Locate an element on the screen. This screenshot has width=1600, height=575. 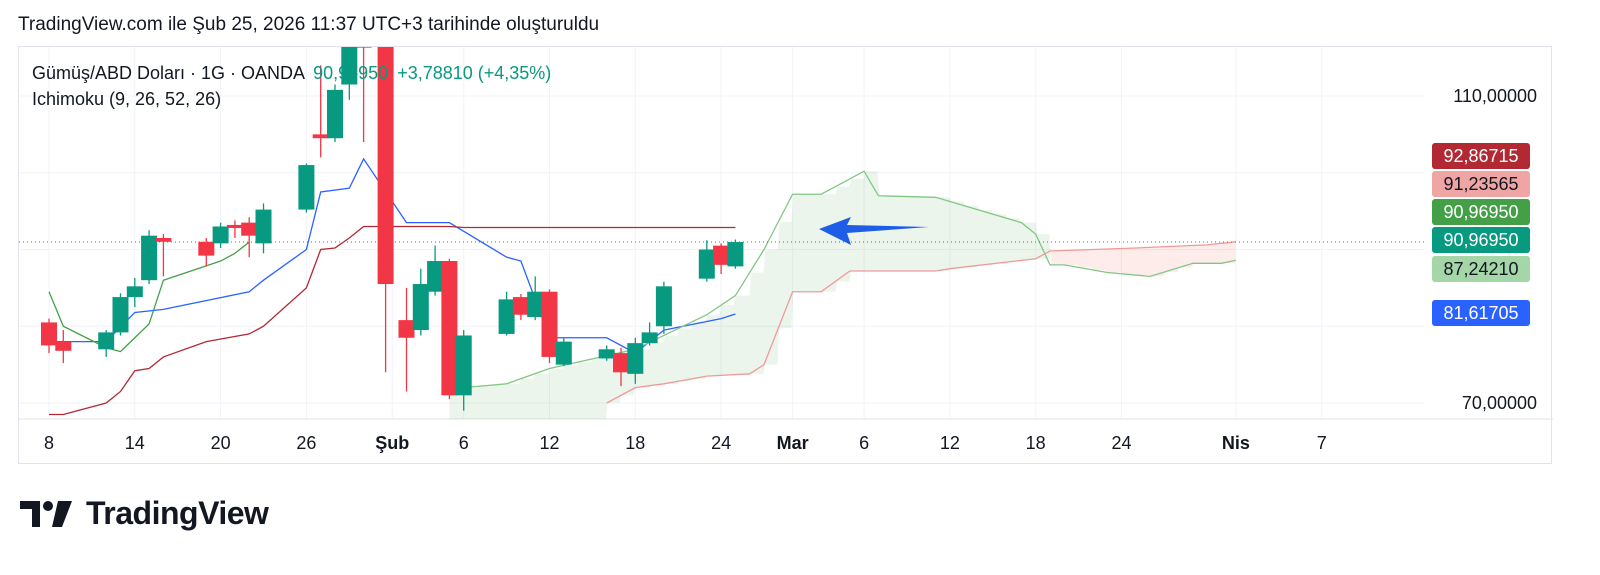
annotation-arrow is located at coordinates (874, 231).